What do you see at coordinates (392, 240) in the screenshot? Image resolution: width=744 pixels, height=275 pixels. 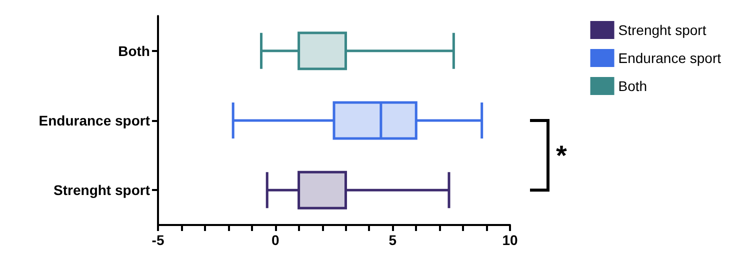 I see `x-tick-label: 5` at bounding box center [392, 240].